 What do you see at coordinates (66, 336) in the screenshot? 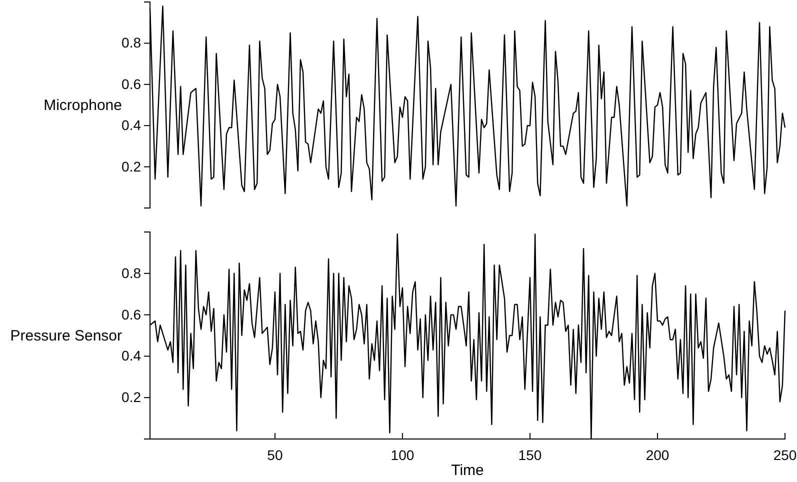
I see `y-axis-title: Pressure Sensor` at bounding box center [66, 336].